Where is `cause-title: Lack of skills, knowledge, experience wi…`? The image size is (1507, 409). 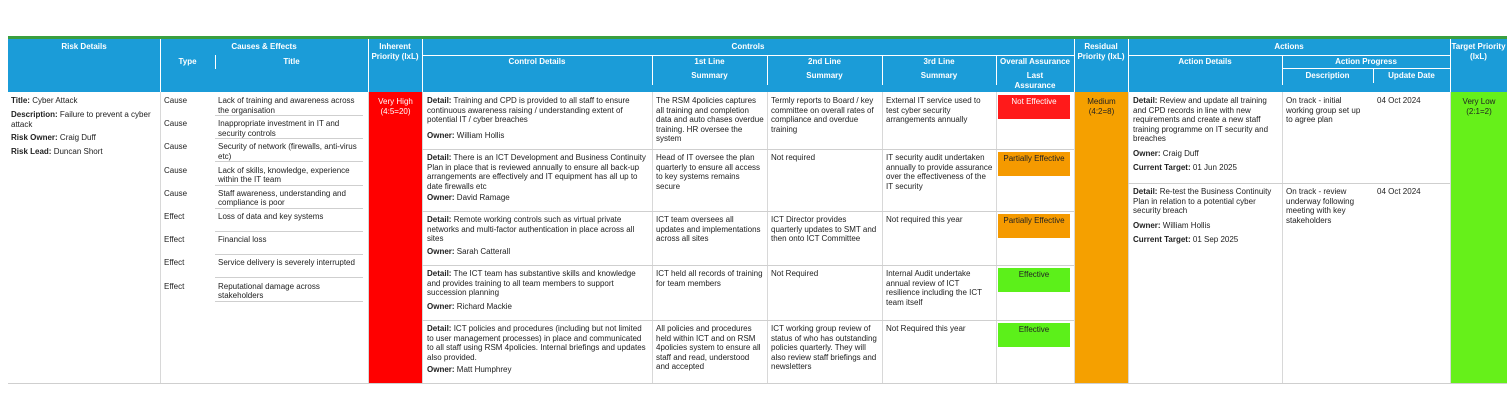
cause-title: Lack of skills, knowledge, experience wi… is located at coordinates (284, 175).